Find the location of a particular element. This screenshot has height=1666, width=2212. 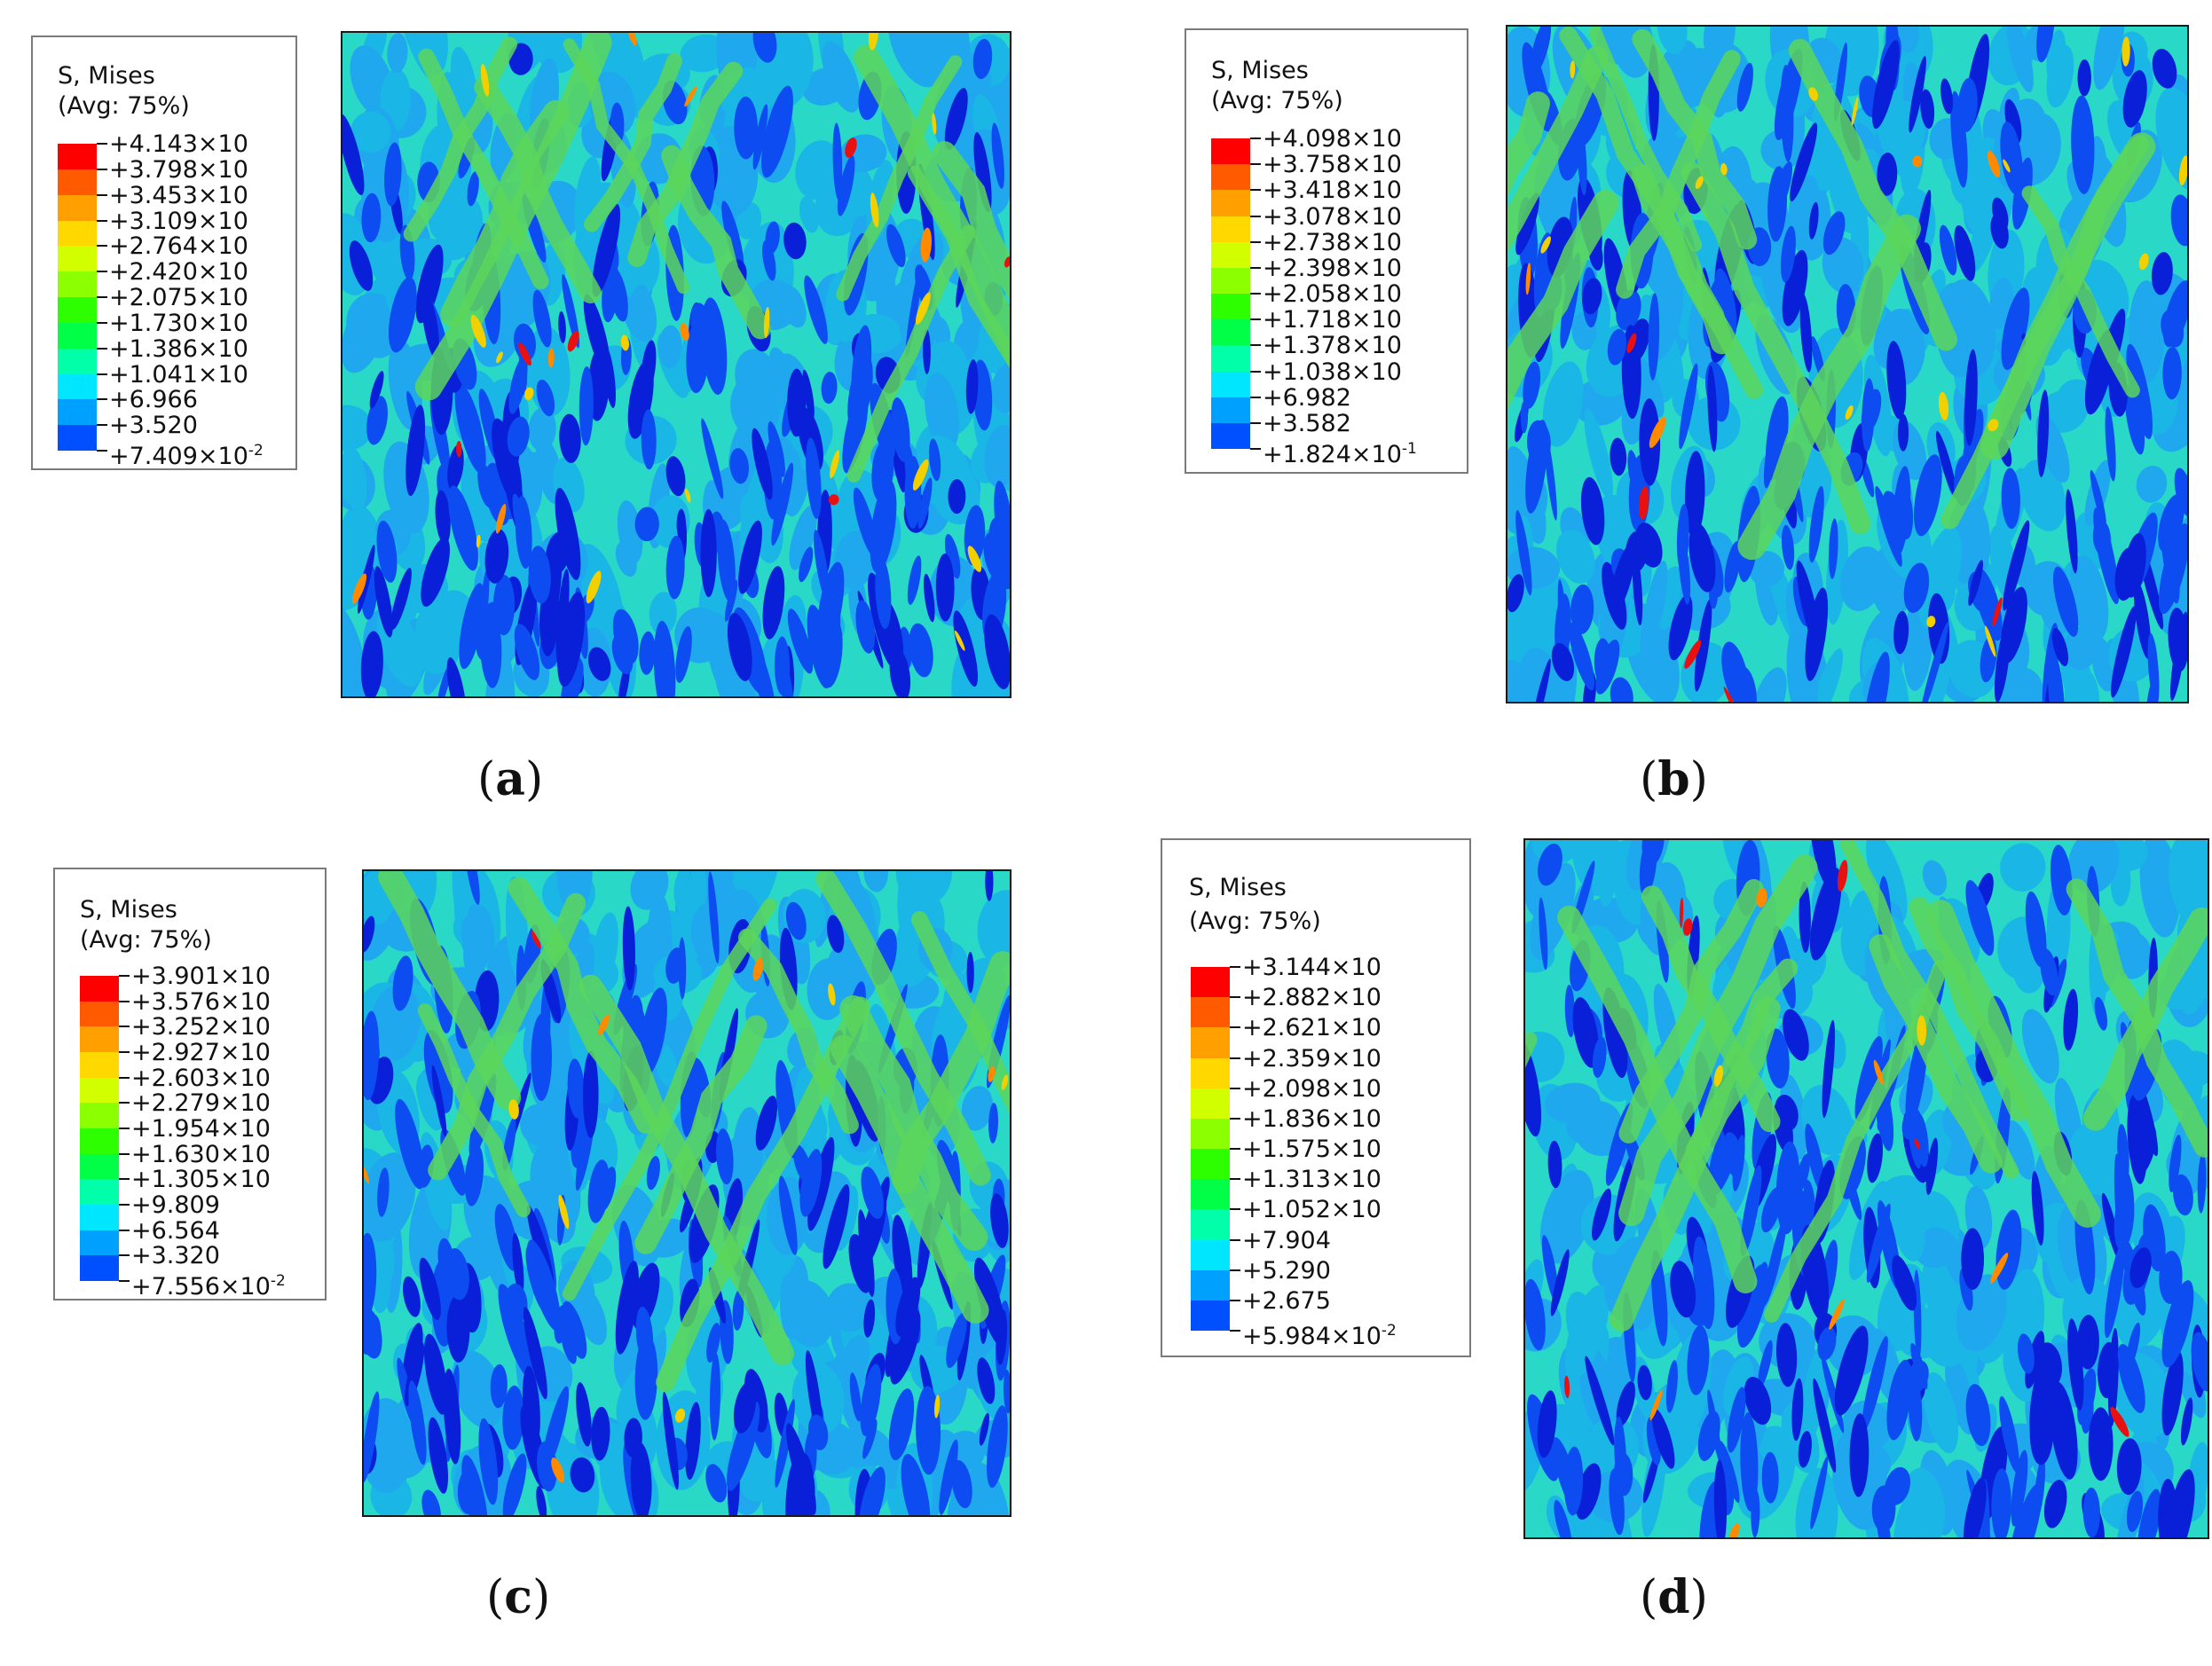

contour-field-d is located at coordinates (1866, 1189).